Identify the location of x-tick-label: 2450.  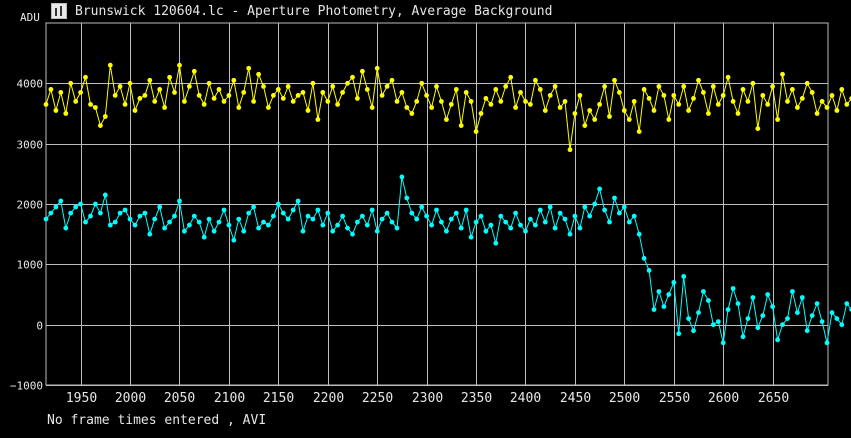
(575, 398).